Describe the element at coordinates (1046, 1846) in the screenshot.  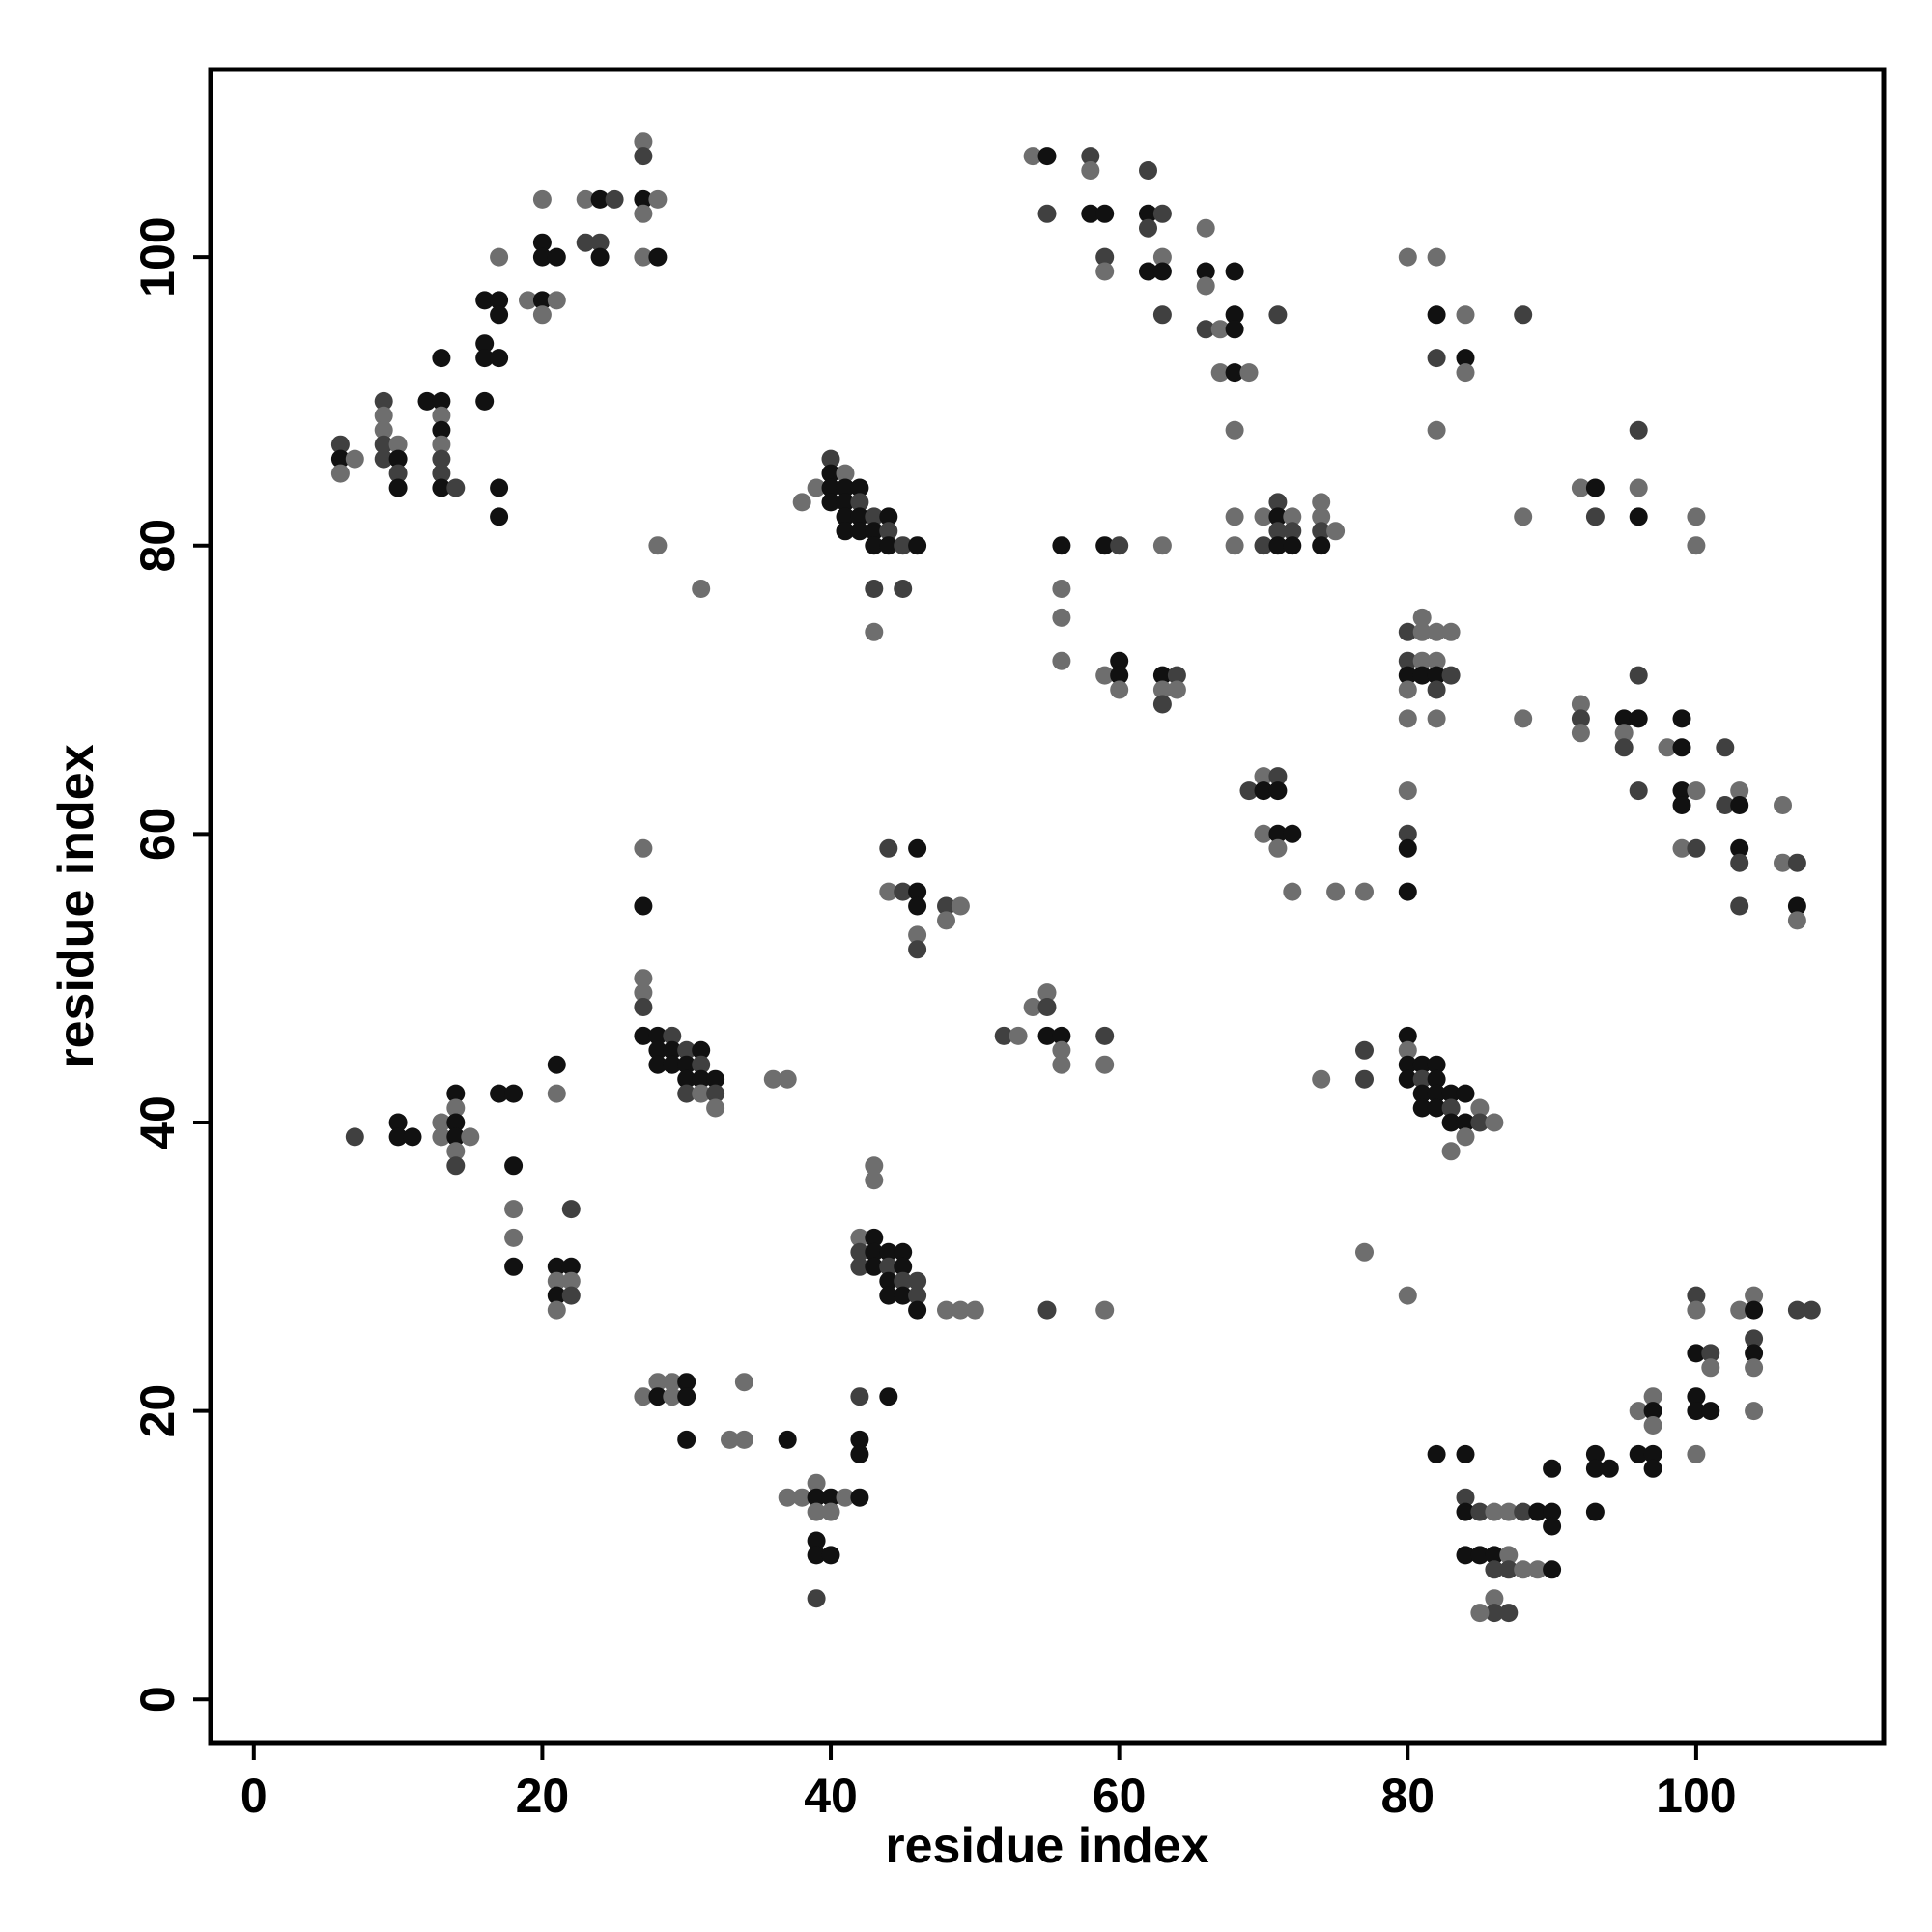
I see `x-axis-label: residue index` at that location.